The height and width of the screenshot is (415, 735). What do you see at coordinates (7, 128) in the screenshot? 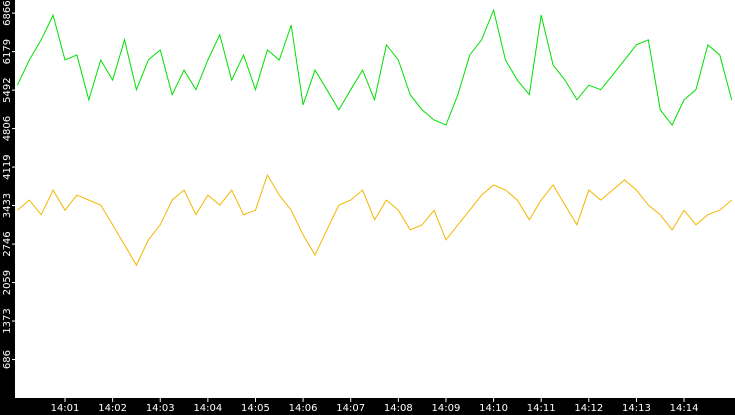
I see `y-tick-label: 4806` at bounding box center [7, 128].